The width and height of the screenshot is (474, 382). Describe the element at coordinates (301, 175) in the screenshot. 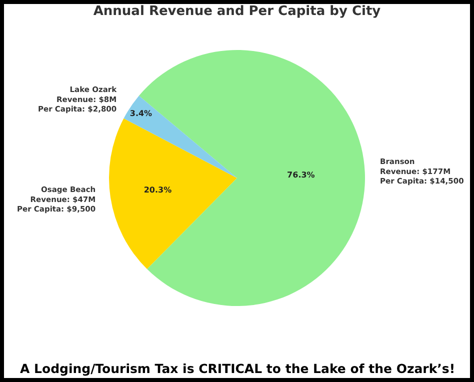

I see `data-label: 76.3%` at that location.